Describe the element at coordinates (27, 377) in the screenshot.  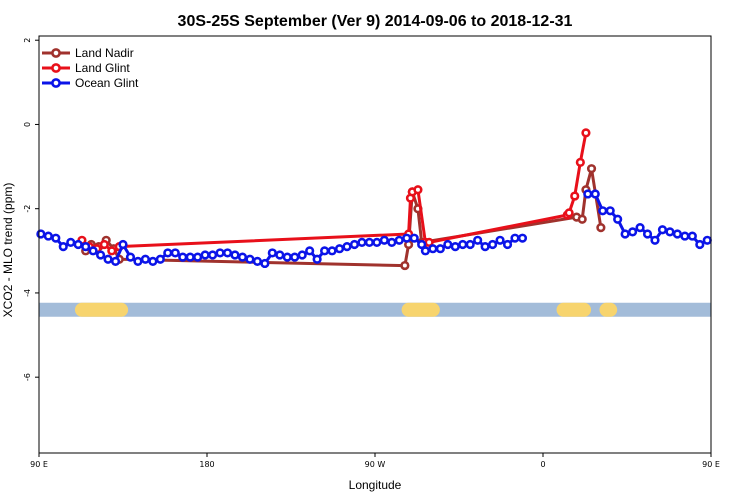
I see `y-tick-label: -6` at that location.